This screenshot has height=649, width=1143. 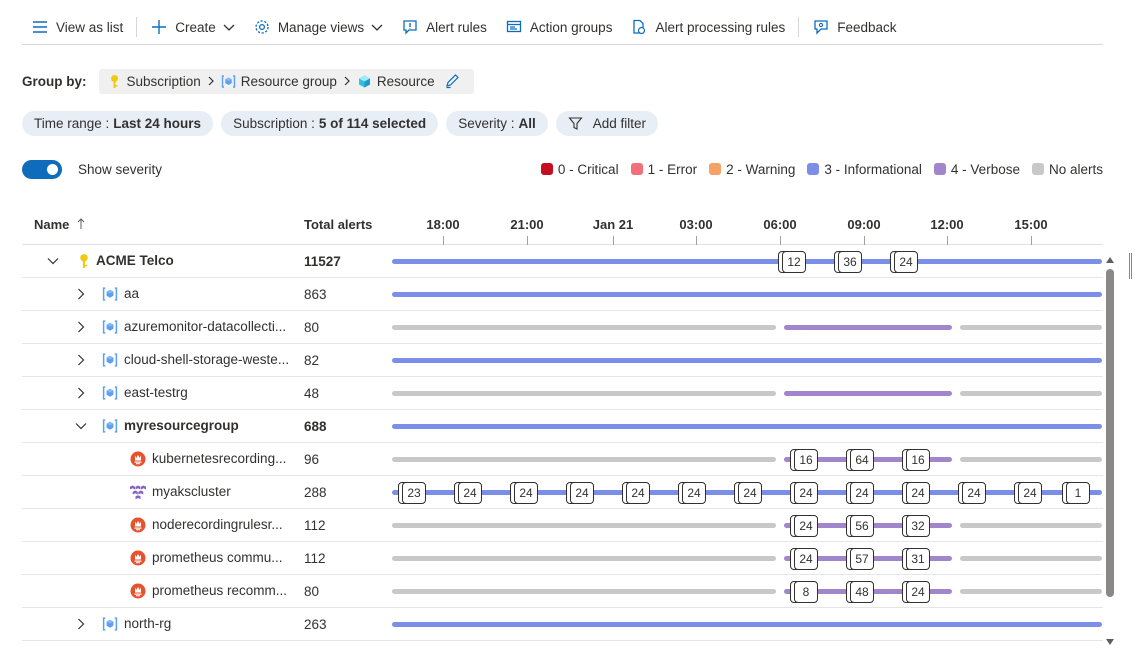 I want to click on time-range-filter: Time range : Last 24 hours, so click(x=118, y=123).